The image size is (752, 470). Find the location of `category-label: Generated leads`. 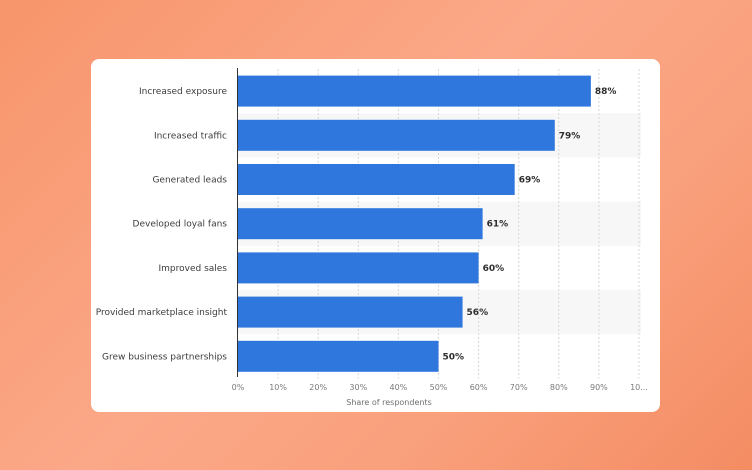

category-label: Generated leads is located at coordinates (189, 181).